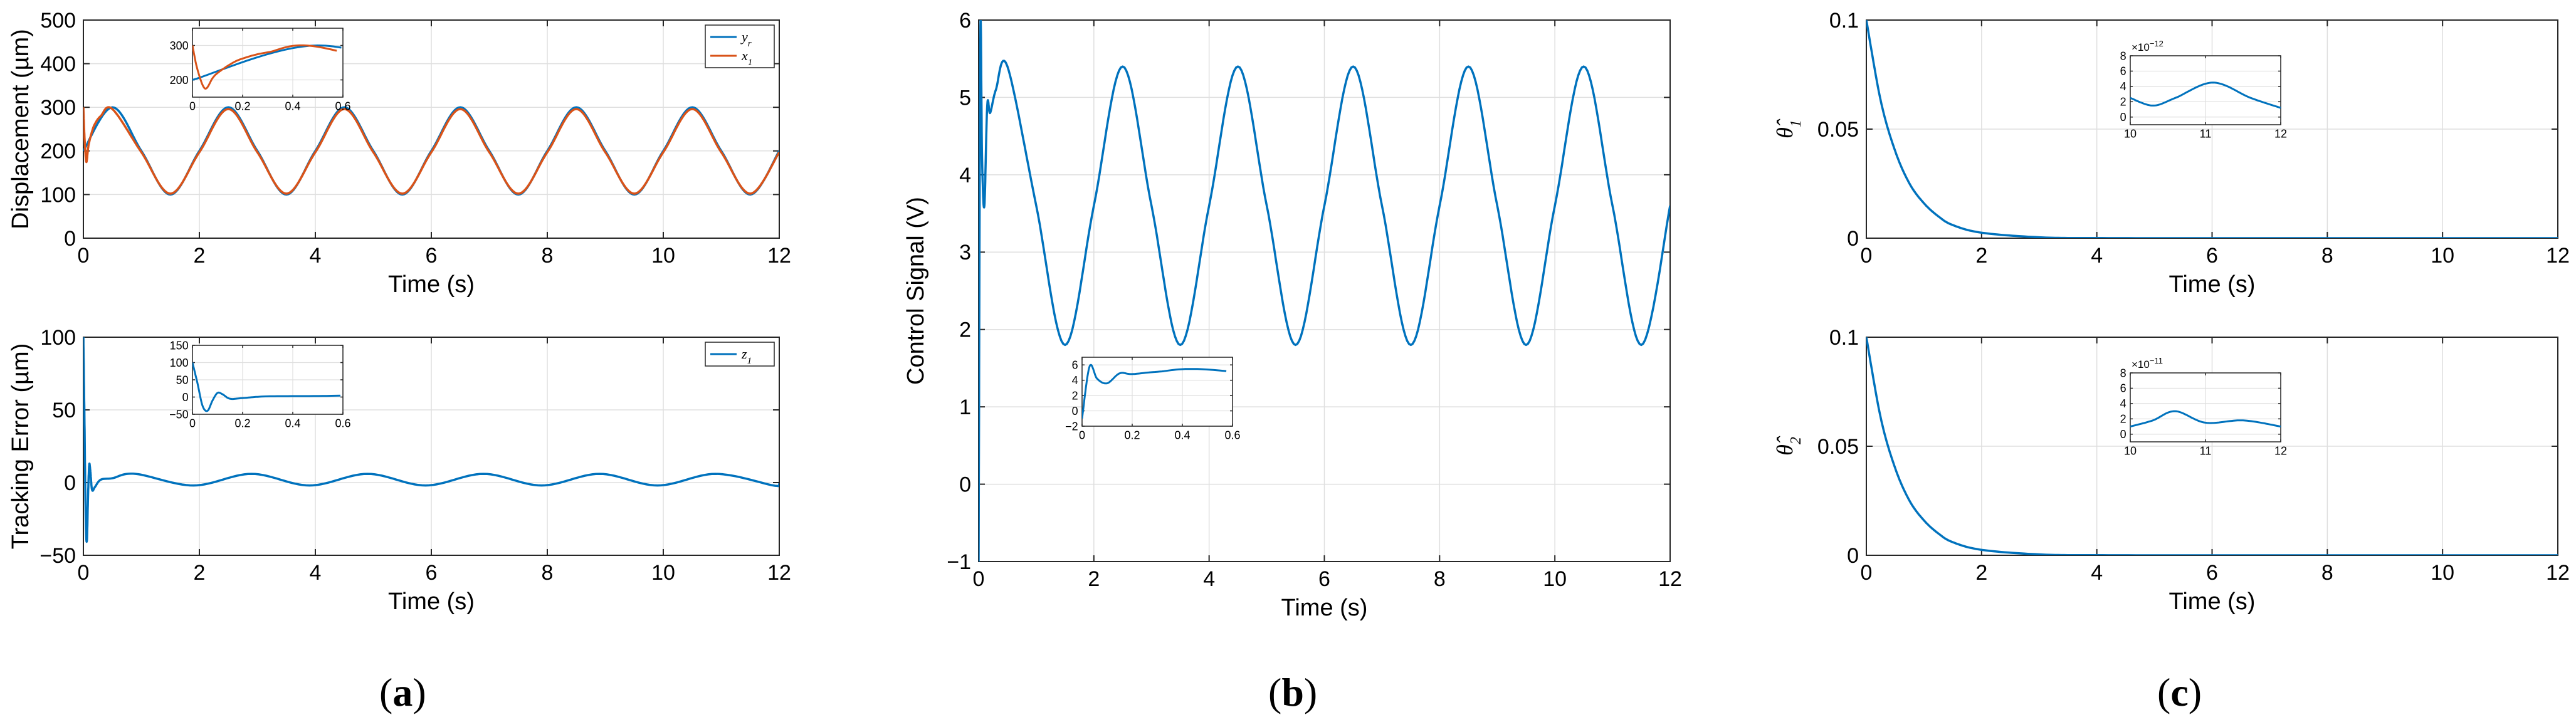  Describe the element at coordinates (548, 256) in the screenshot. I see `a1-xtick-label-4: 8` at that location.